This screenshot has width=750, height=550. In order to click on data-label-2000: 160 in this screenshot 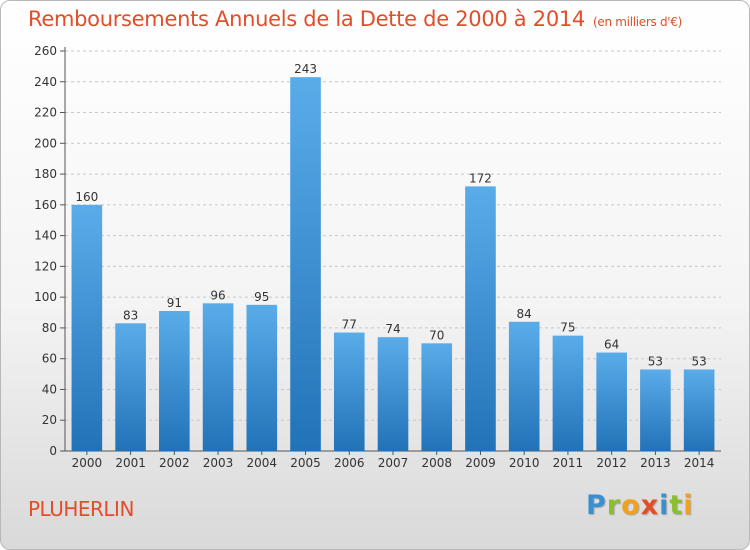, I will do `click(86, 197)`.